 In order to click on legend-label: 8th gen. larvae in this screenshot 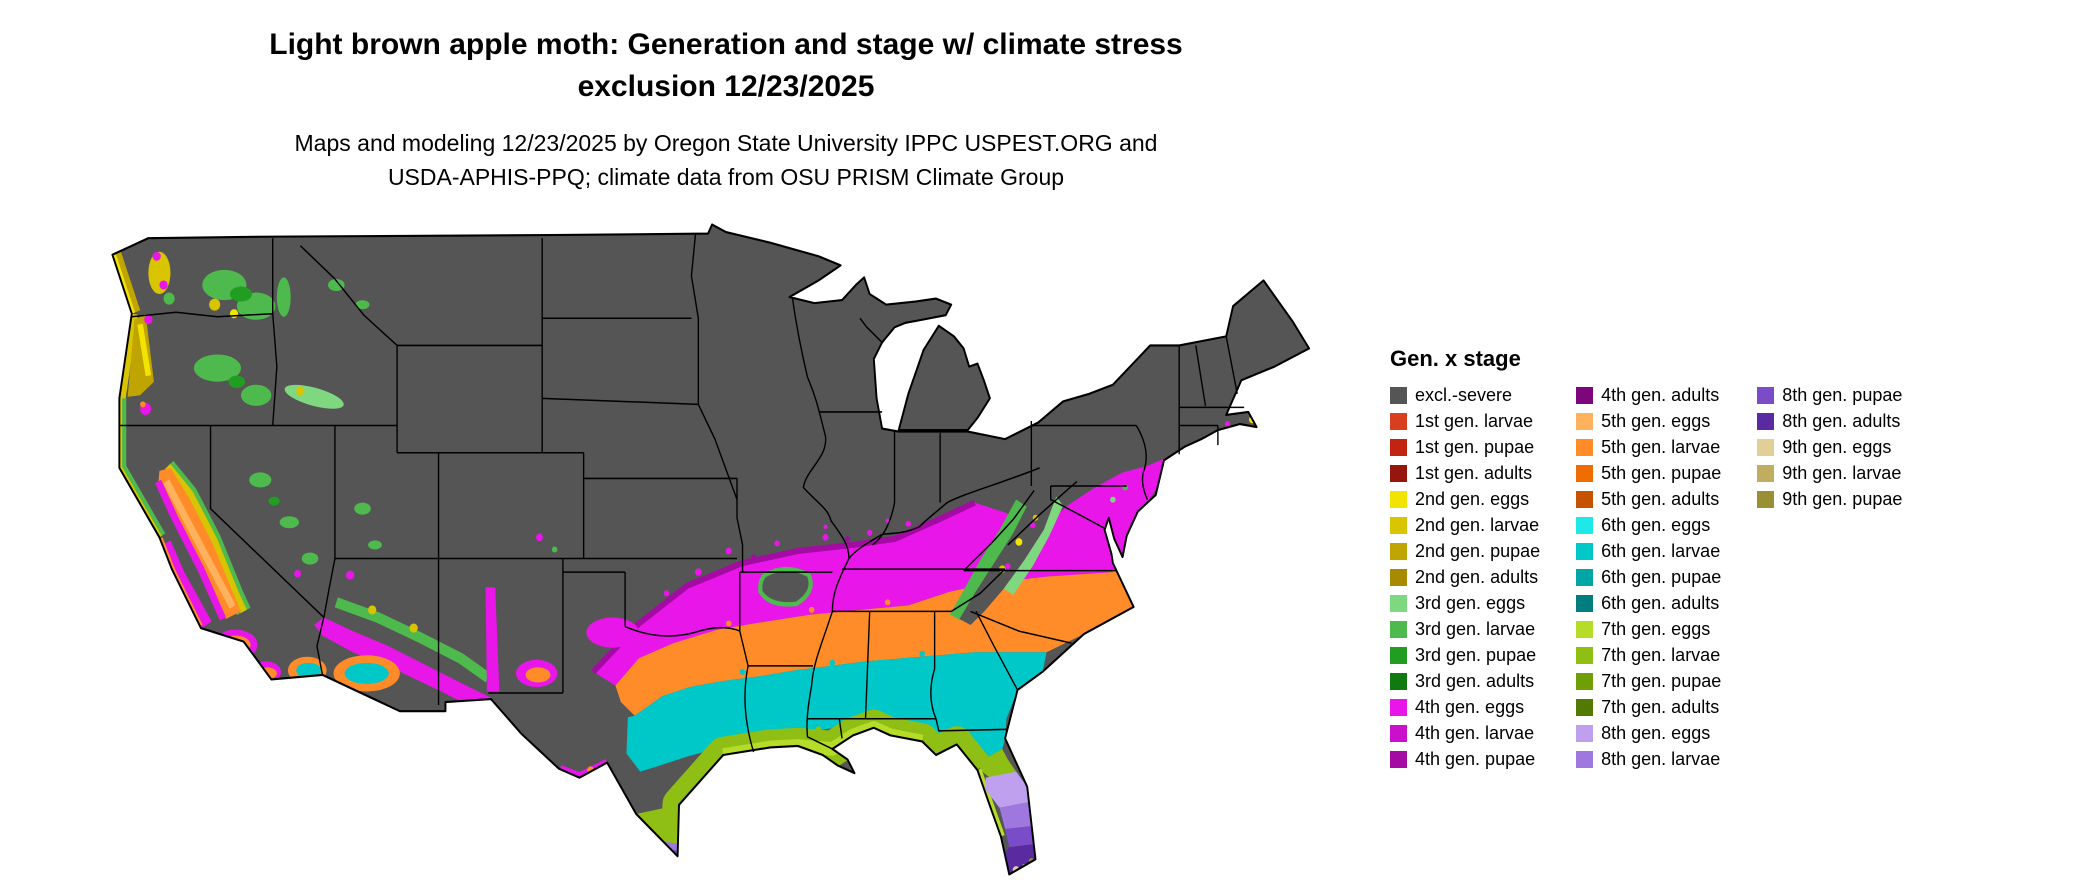, I will do `click(1661, 758)`.